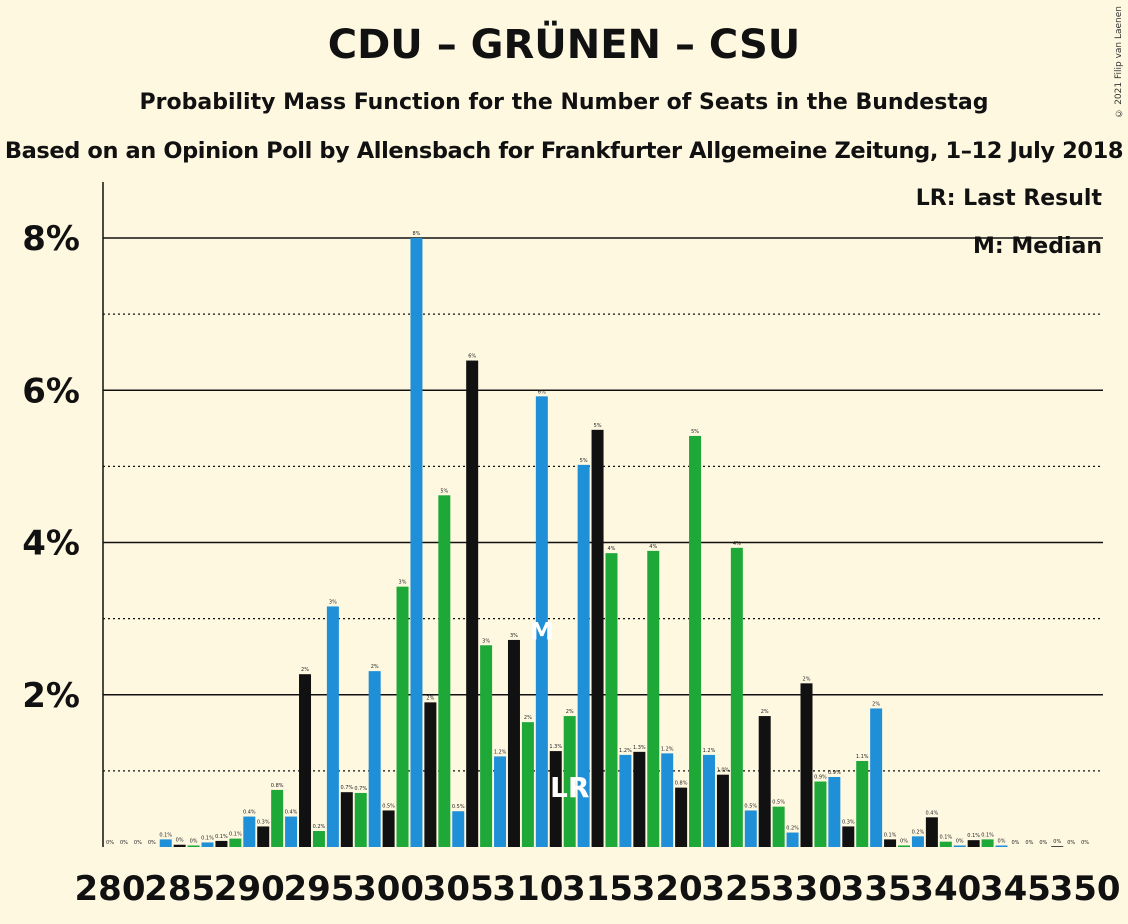 The image size is (1128, 924). Describe the element at coordinates (667, 889) in the screenshot. I see `x-tick-label: 320` at that location.